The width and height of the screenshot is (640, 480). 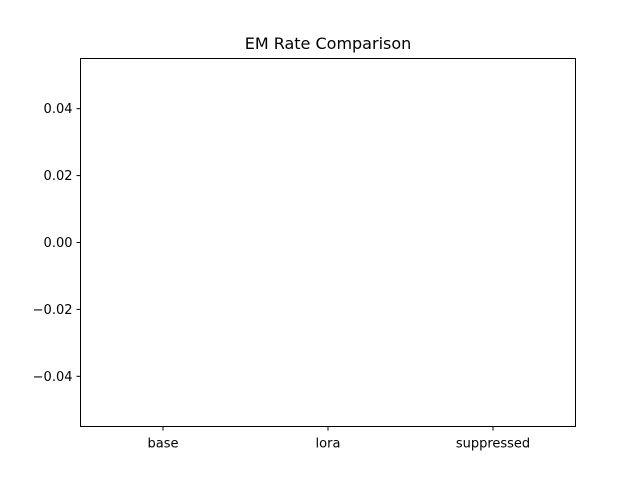 I want to click on y-tick-label: 0.04, so click(x=58, y=109).